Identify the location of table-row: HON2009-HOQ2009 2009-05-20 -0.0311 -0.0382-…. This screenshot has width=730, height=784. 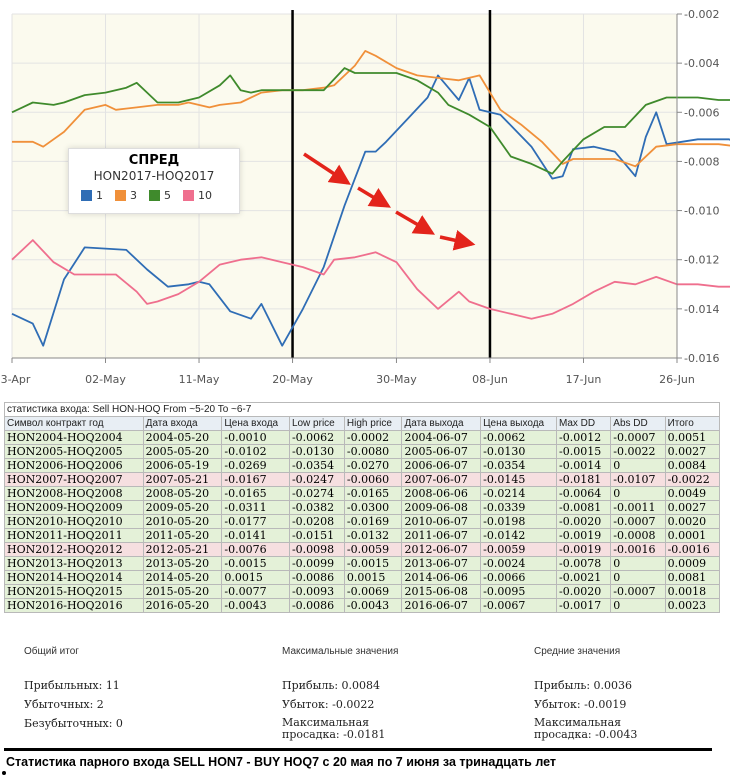
(362, 507).